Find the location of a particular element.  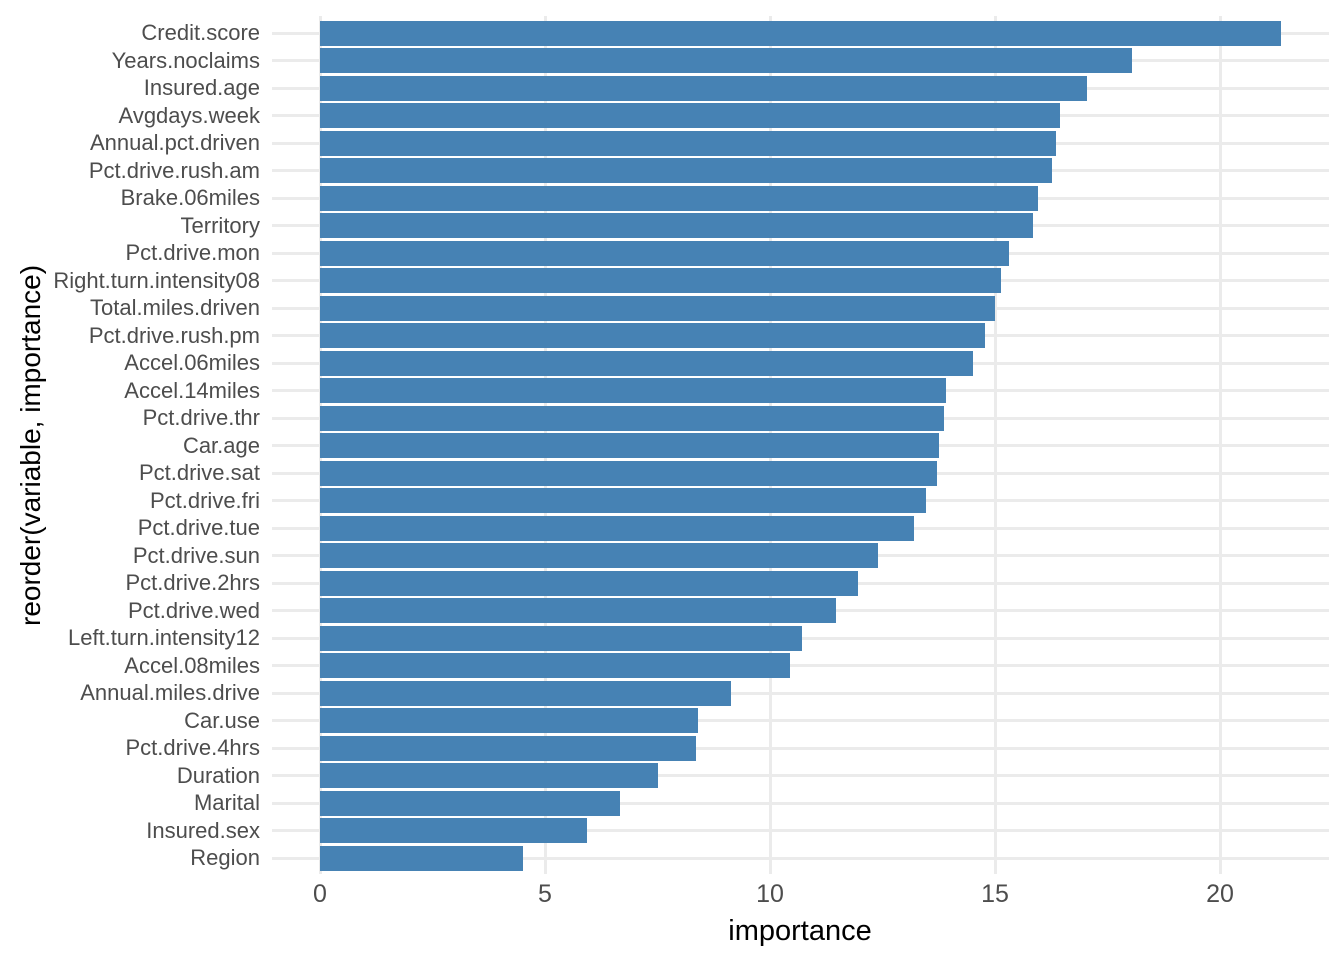

category-label: Pct.drive.rush.pm is located at coordinates (174, 335).